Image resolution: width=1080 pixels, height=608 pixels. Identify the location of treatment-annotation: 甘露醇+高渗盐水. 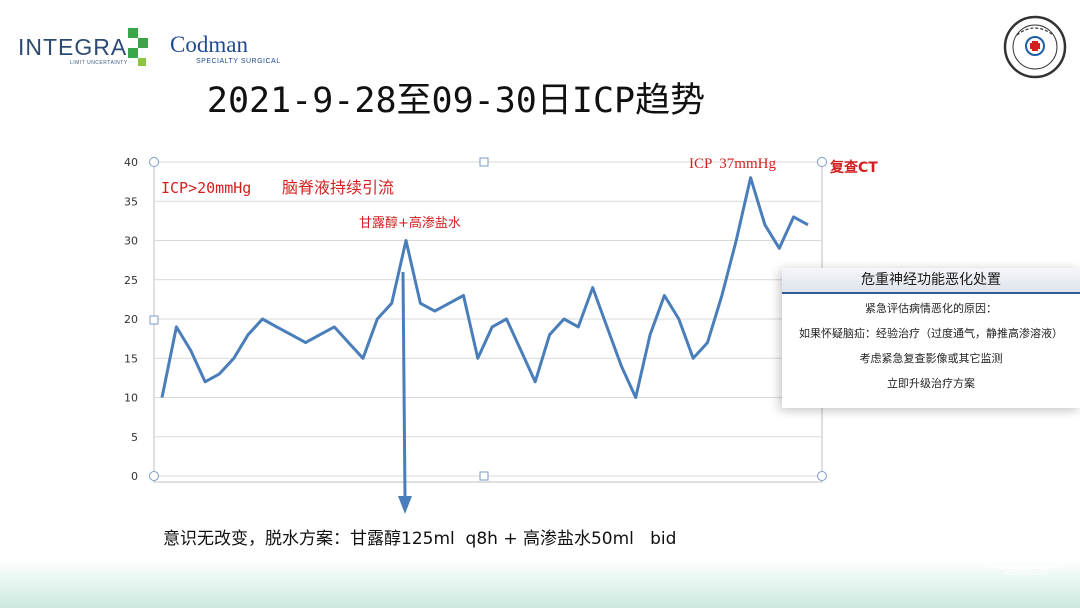
(410, 223).